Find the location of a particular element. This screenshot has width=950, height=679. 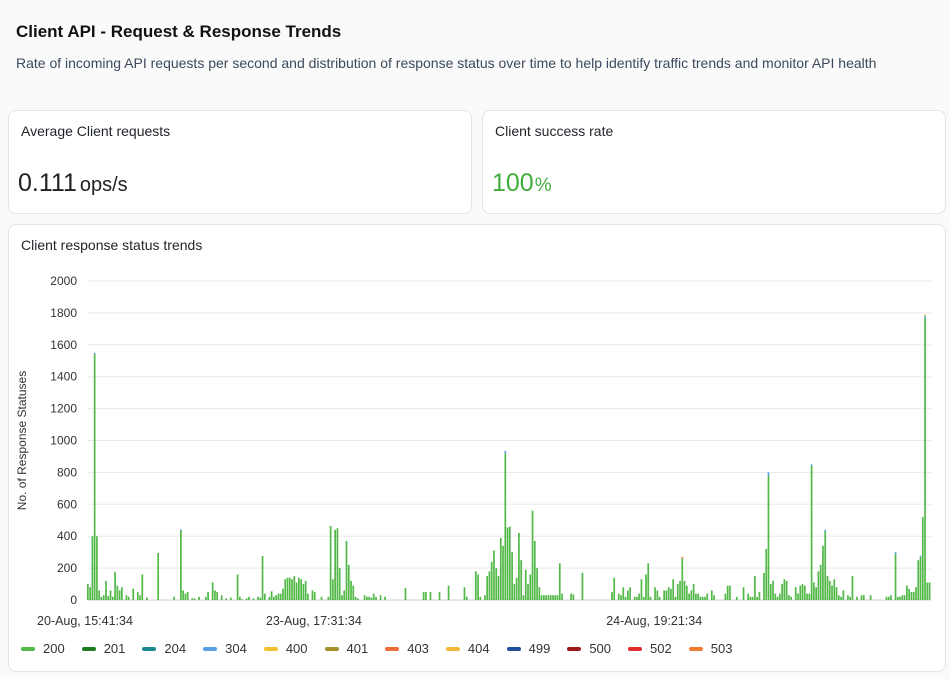

legend-item-201: 201 is located at coordinates (103, 648).